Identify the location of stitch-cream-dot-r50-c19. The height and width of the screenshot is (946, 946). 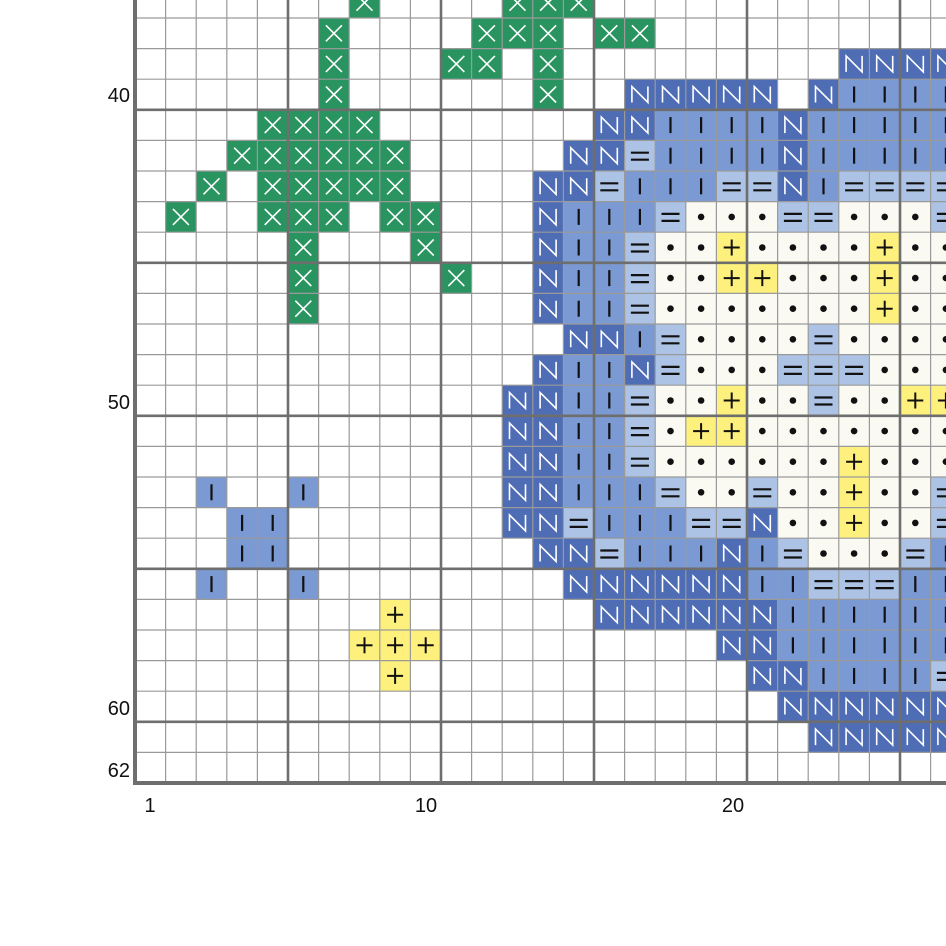
(701, 400).